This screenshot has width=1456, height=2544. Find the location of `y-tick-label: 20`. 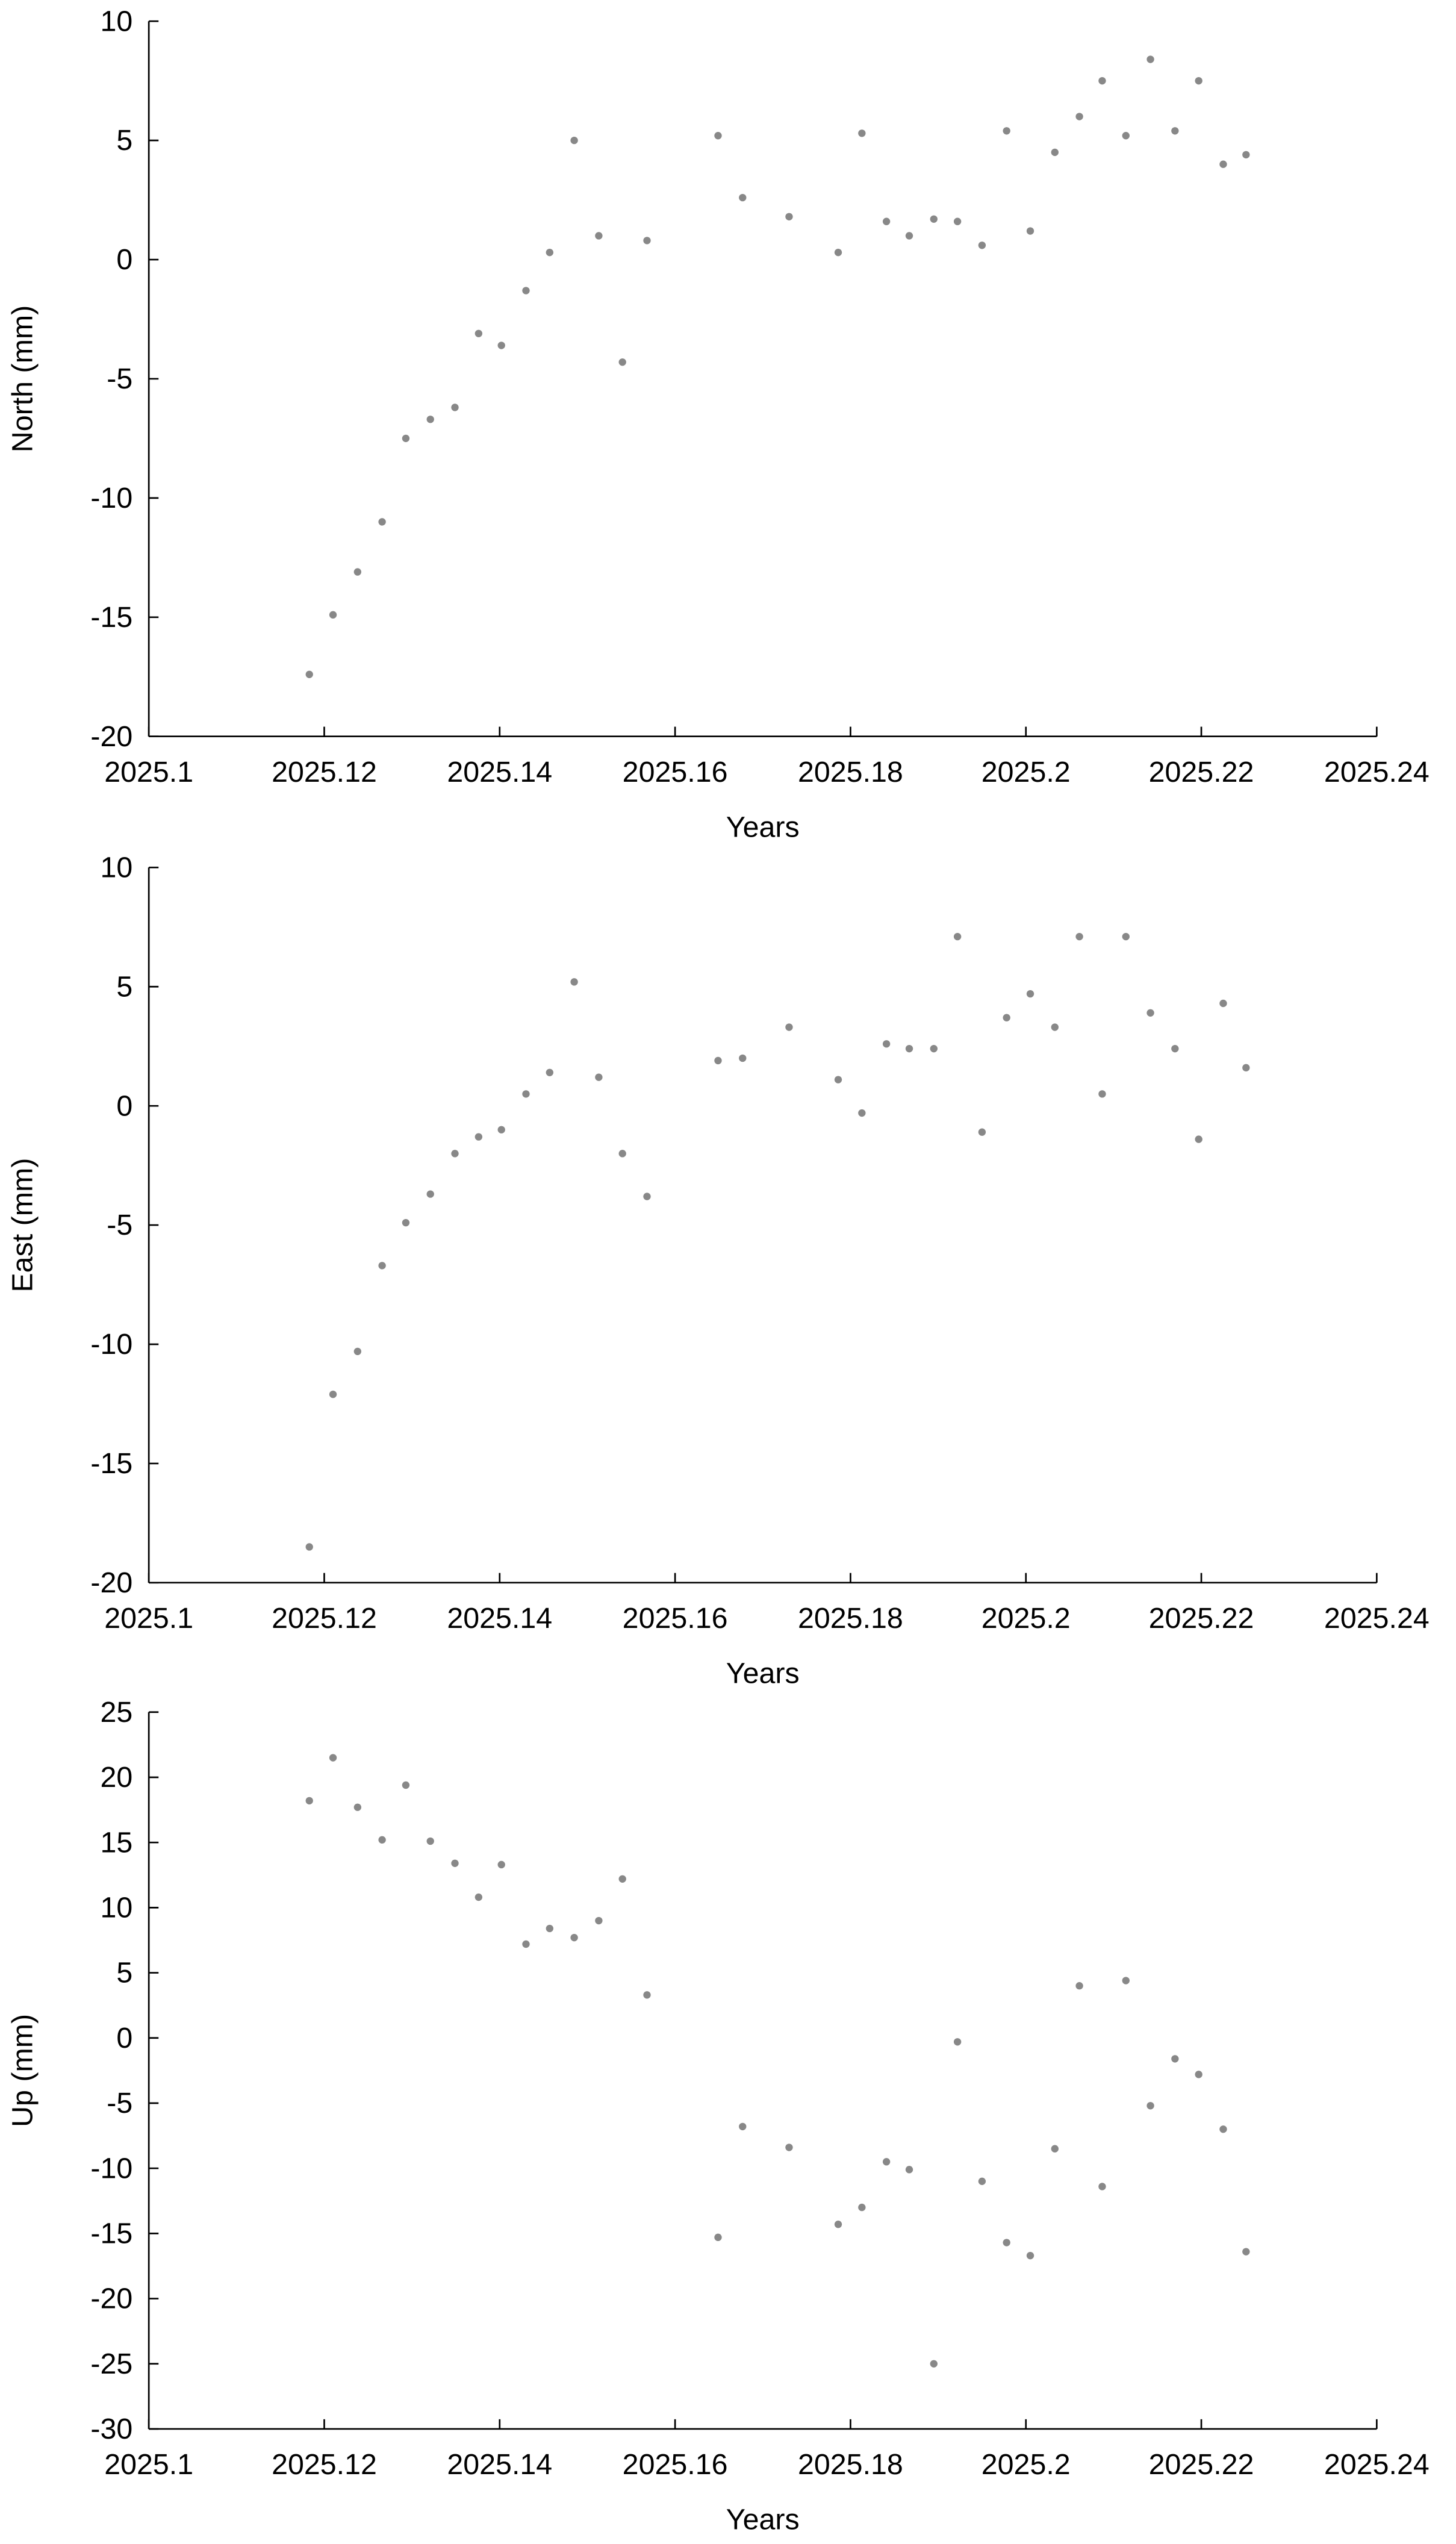

y-tick-label: 20 is located at coordinates (117, 1778).